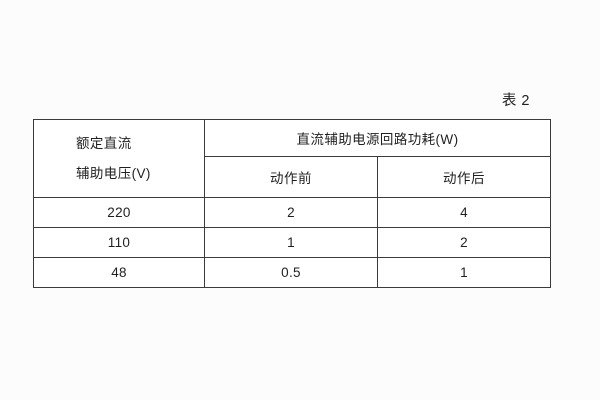 This screenshot has height=400, width=600. I want to click on table-row: 220 2 4, so click(292, 212).